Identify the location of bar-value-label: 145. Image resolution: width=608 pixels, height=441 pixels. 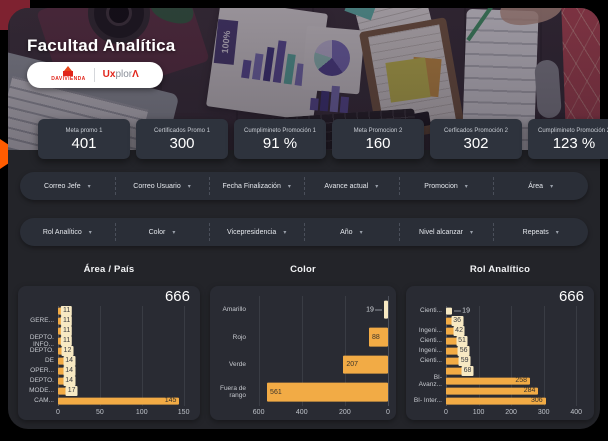
(170, 401).